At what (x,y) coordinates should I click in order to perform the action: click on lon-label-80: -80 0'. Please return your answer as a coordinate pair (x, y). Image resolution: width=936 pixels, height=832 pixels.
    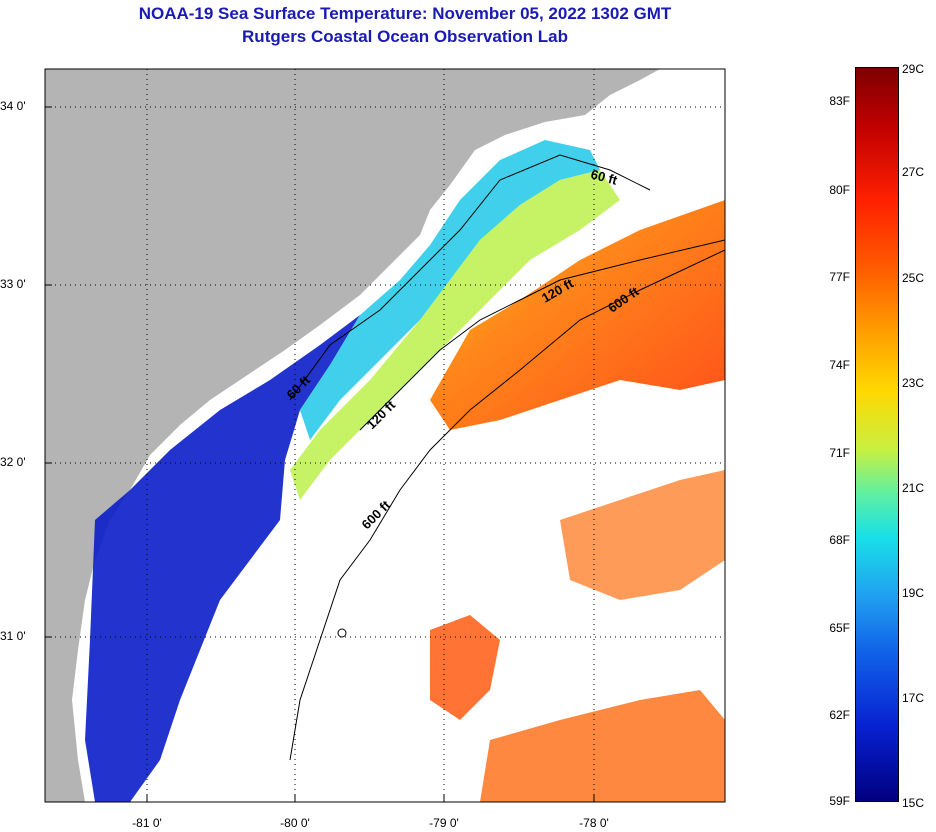
    Looking at the image, I should click on (295, 823).